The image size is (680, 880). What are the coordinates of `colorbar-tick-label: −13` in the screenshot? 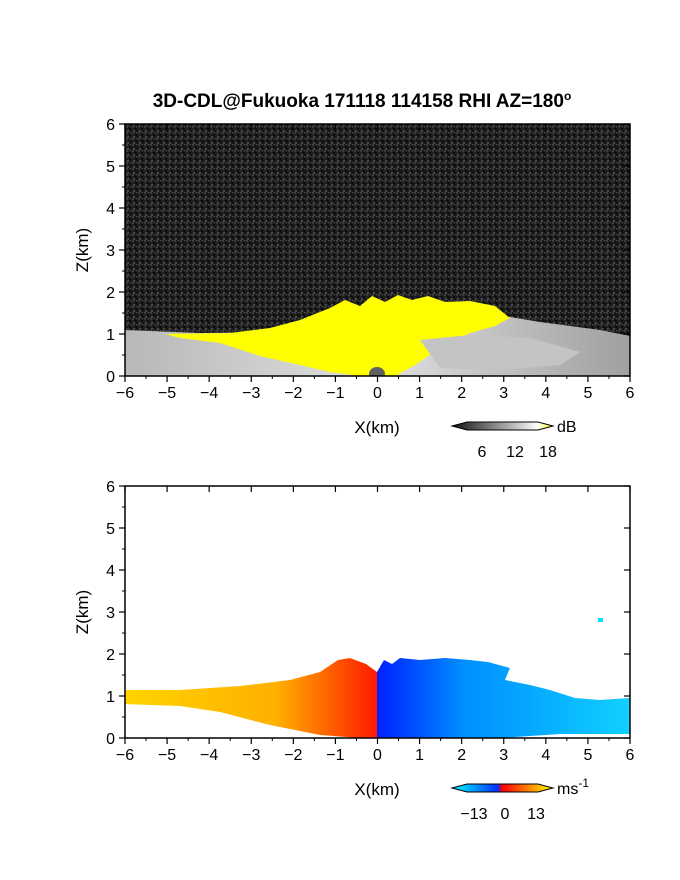 It's located at (473, 814).